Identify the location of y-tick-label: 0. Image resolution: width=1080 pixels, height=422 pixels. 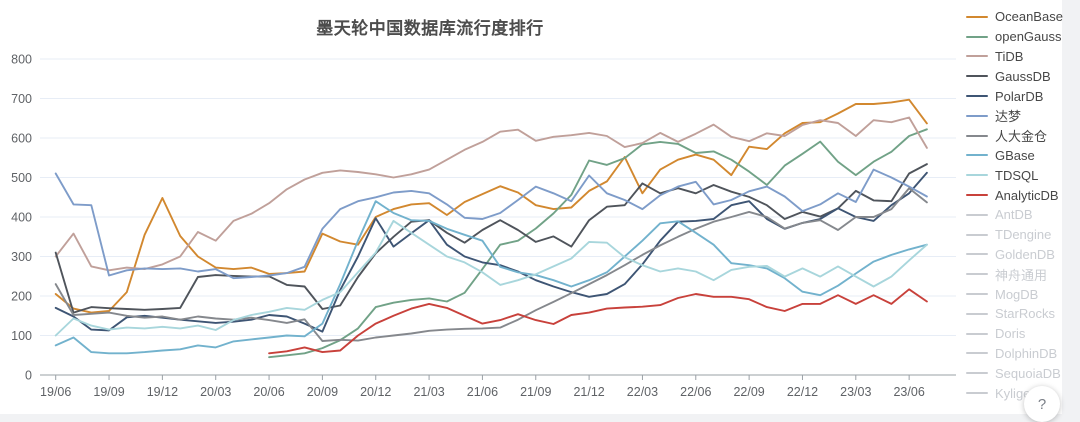
(28, 376).